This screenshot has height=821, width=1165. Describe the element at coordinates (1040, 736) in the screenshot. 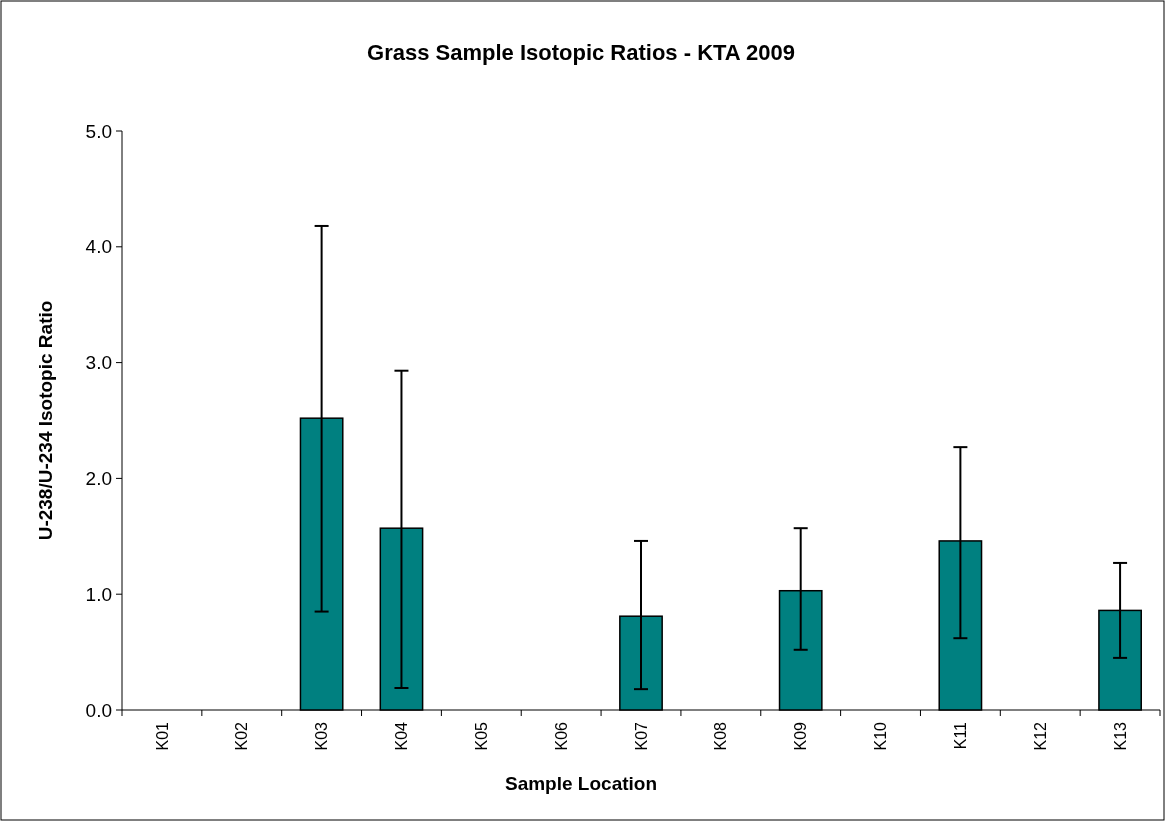

I see `x-tick-label: K12` at that location.